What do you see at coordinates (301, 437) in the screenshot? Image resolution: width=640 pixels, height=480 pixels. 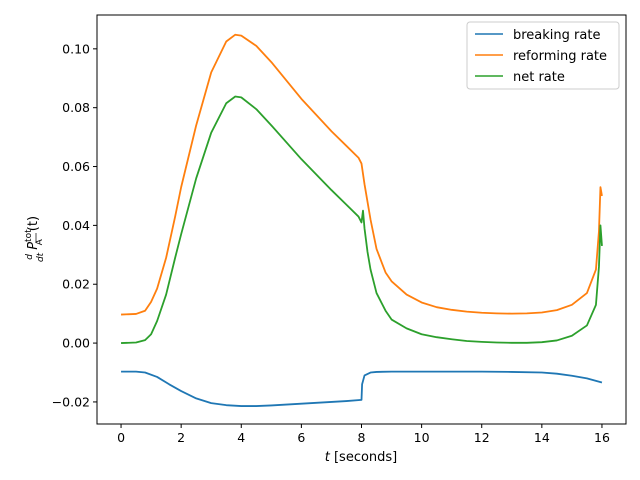 I see `x-tick-label: 6` at bounding box center [301, 437].